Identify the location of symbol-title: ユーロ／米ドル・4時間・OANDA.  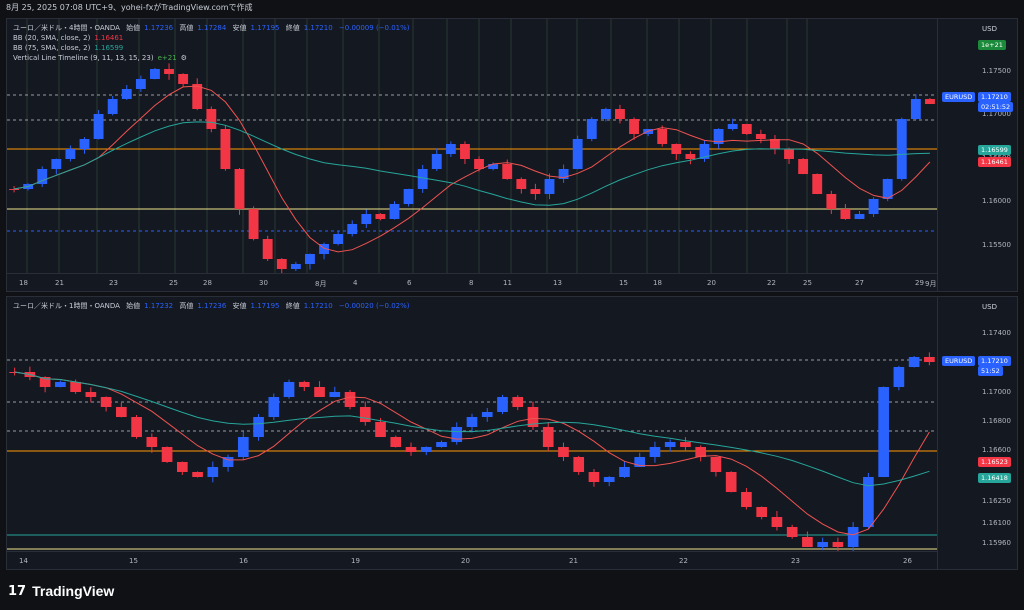
(66, 28).